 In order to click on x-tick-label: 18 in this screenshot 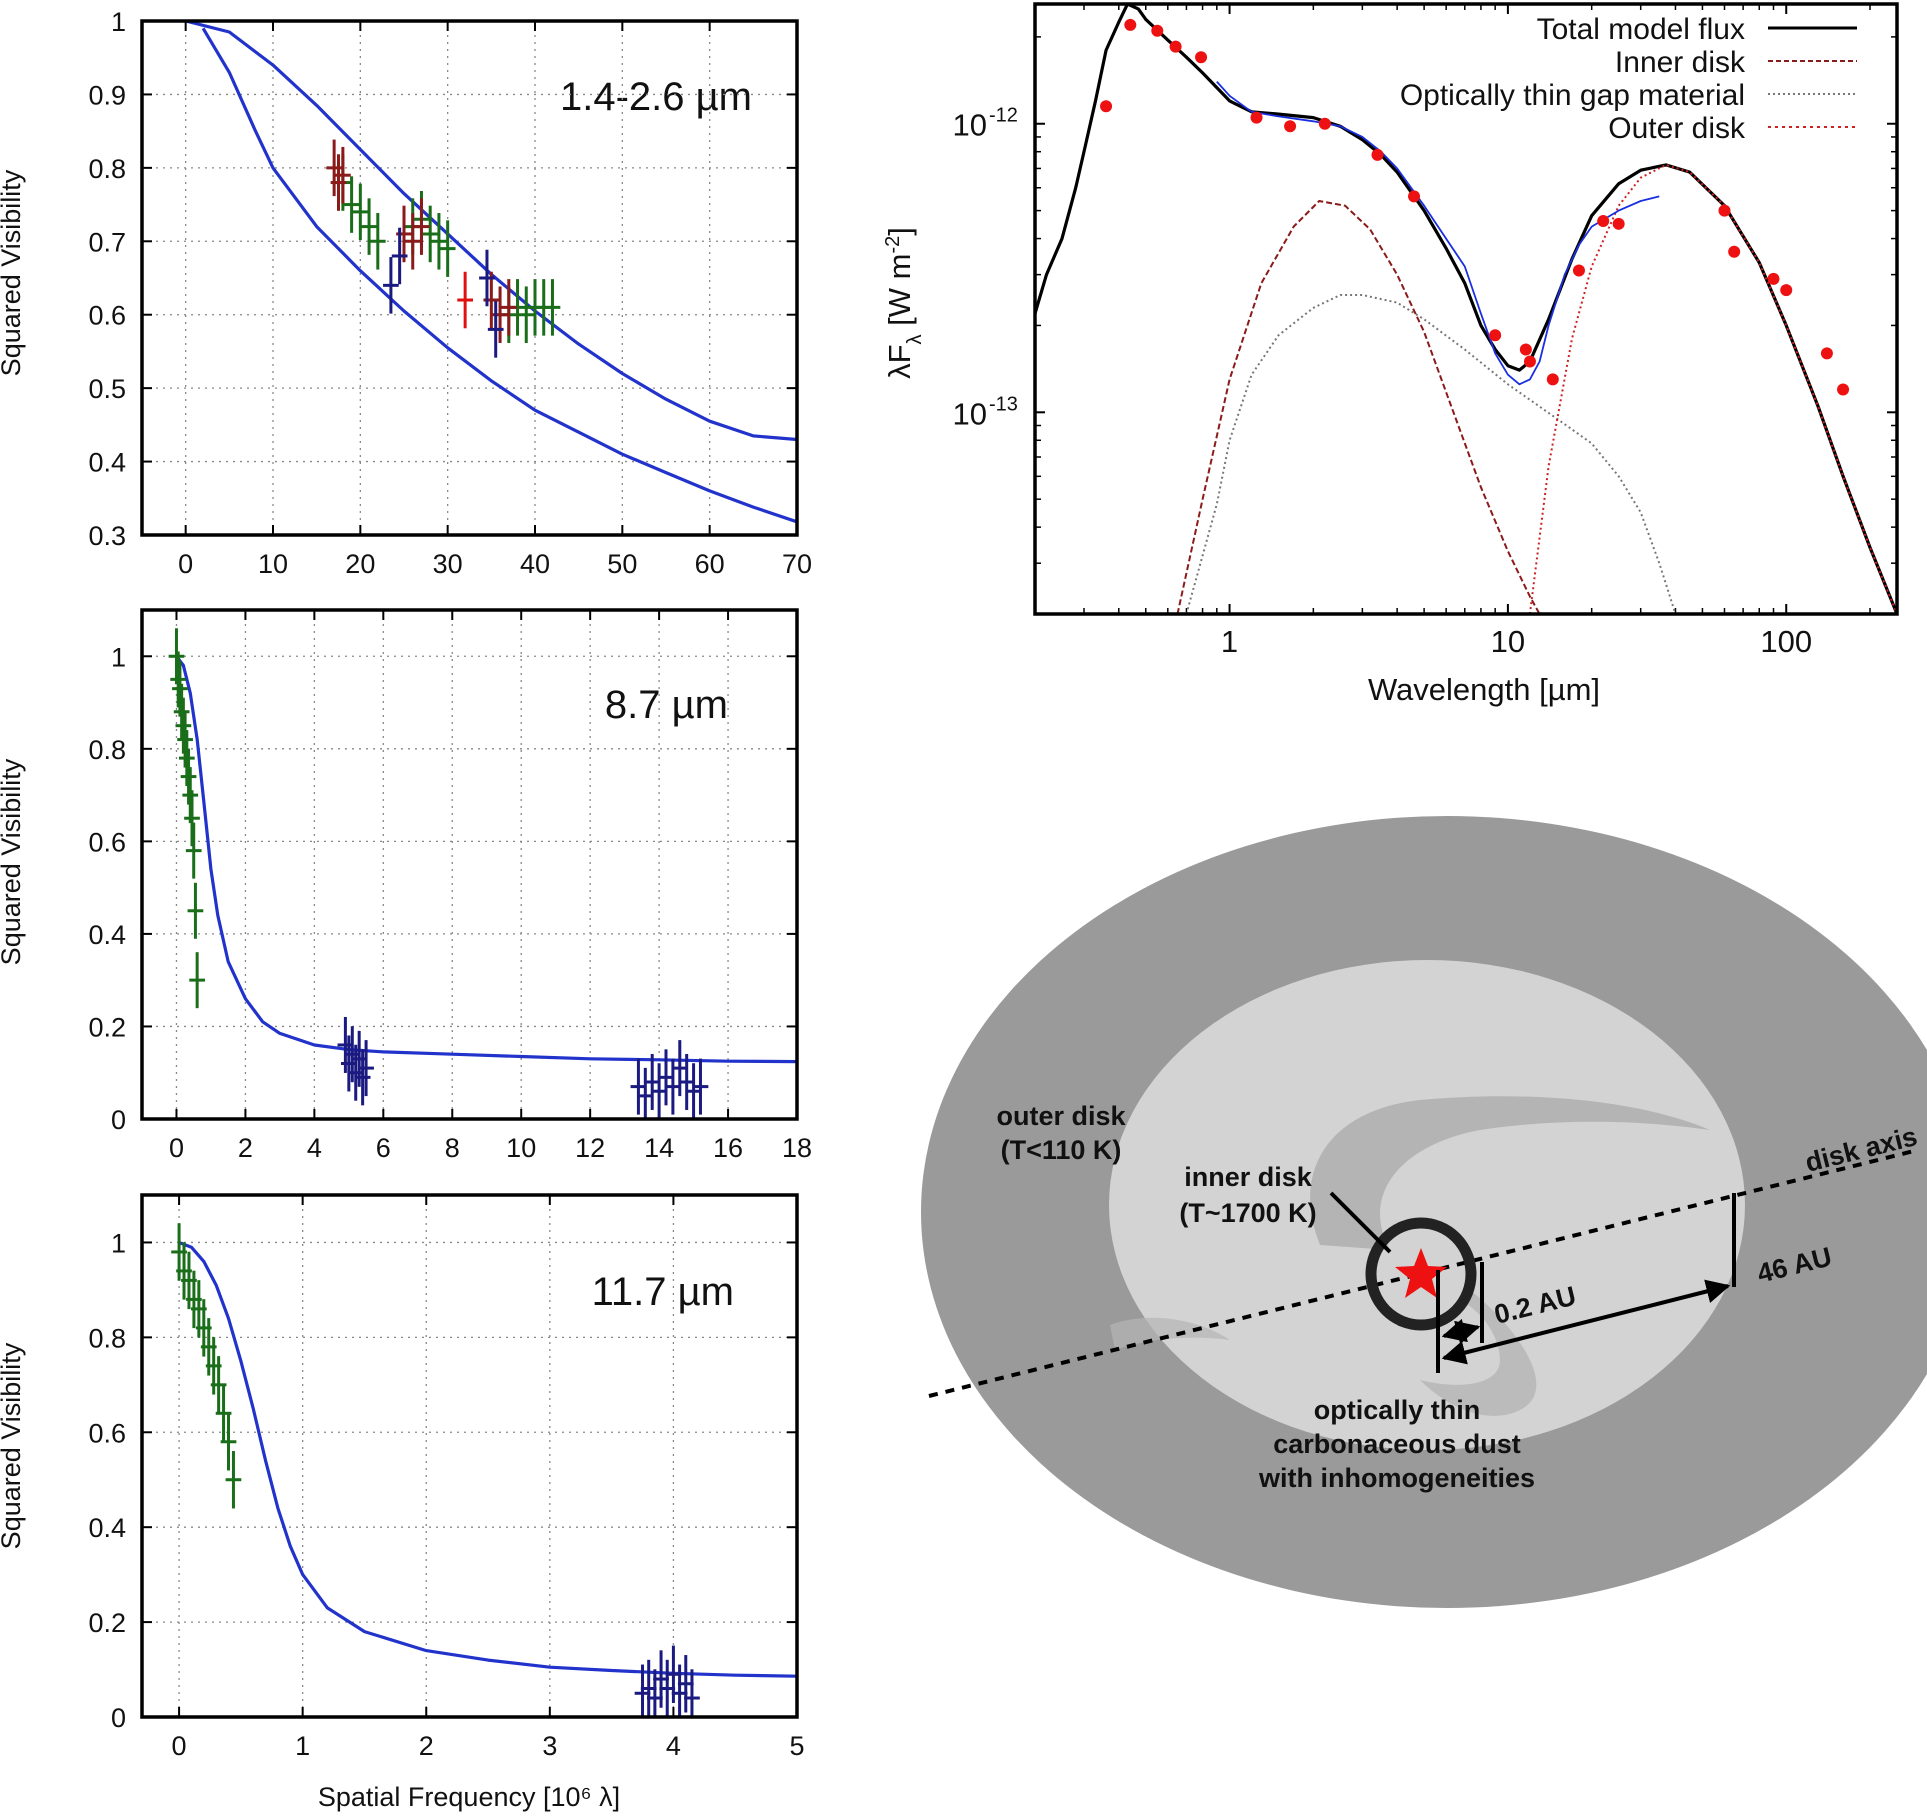, I will do `click(797, 1148)`.